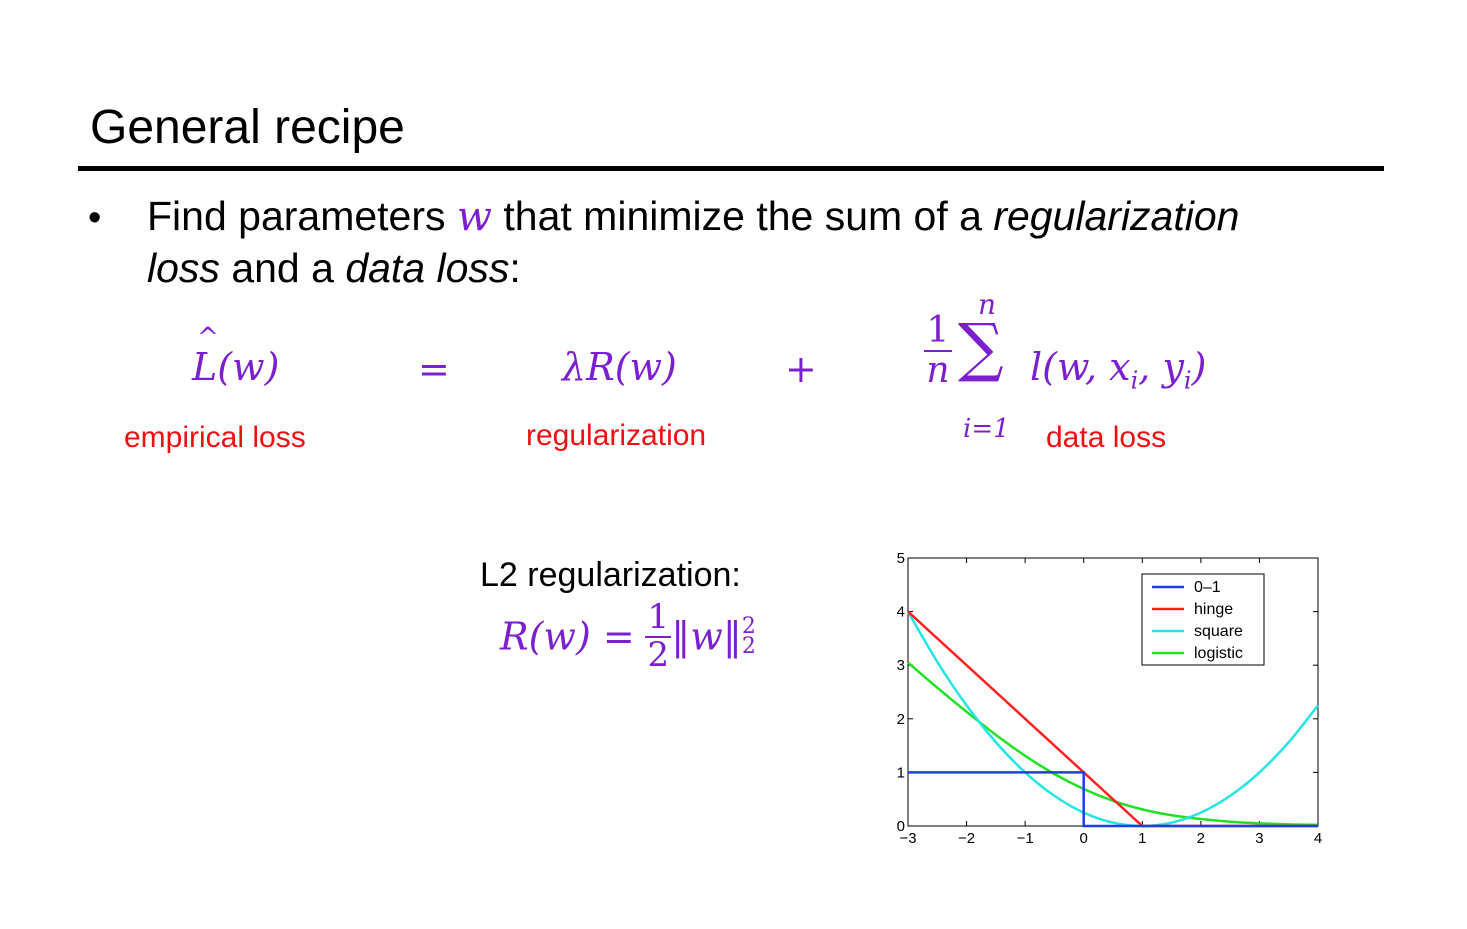 The height and width of the screenshot is (929, 1467). Describe the element at coordinates (938, 330) in the screenshot. I see `fraction-numerator: 1` at that location.